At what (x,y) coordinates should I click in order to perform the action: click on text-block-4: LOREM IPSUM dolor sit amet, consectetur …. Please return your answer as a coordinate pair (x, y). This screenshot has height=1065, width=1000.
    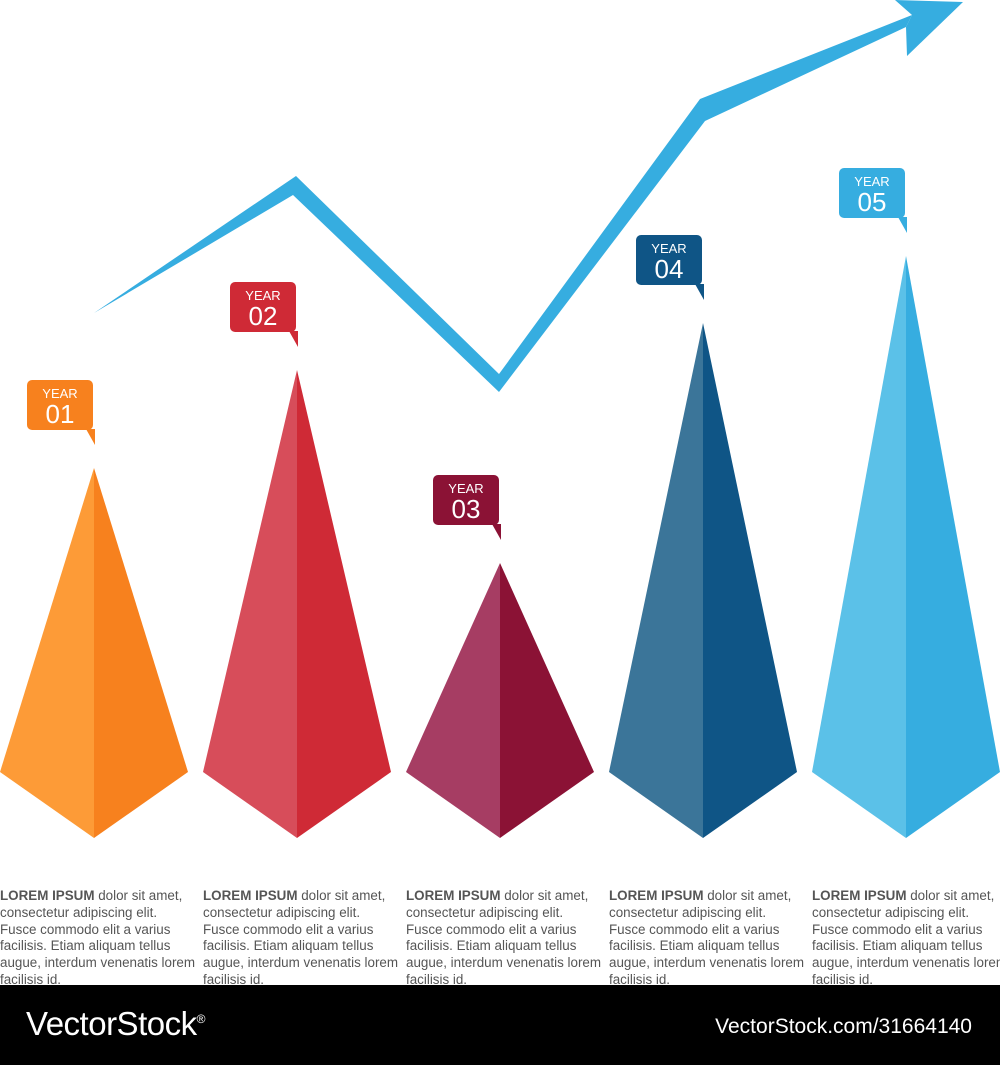
    Looking at the image, I should click on (707, 936).